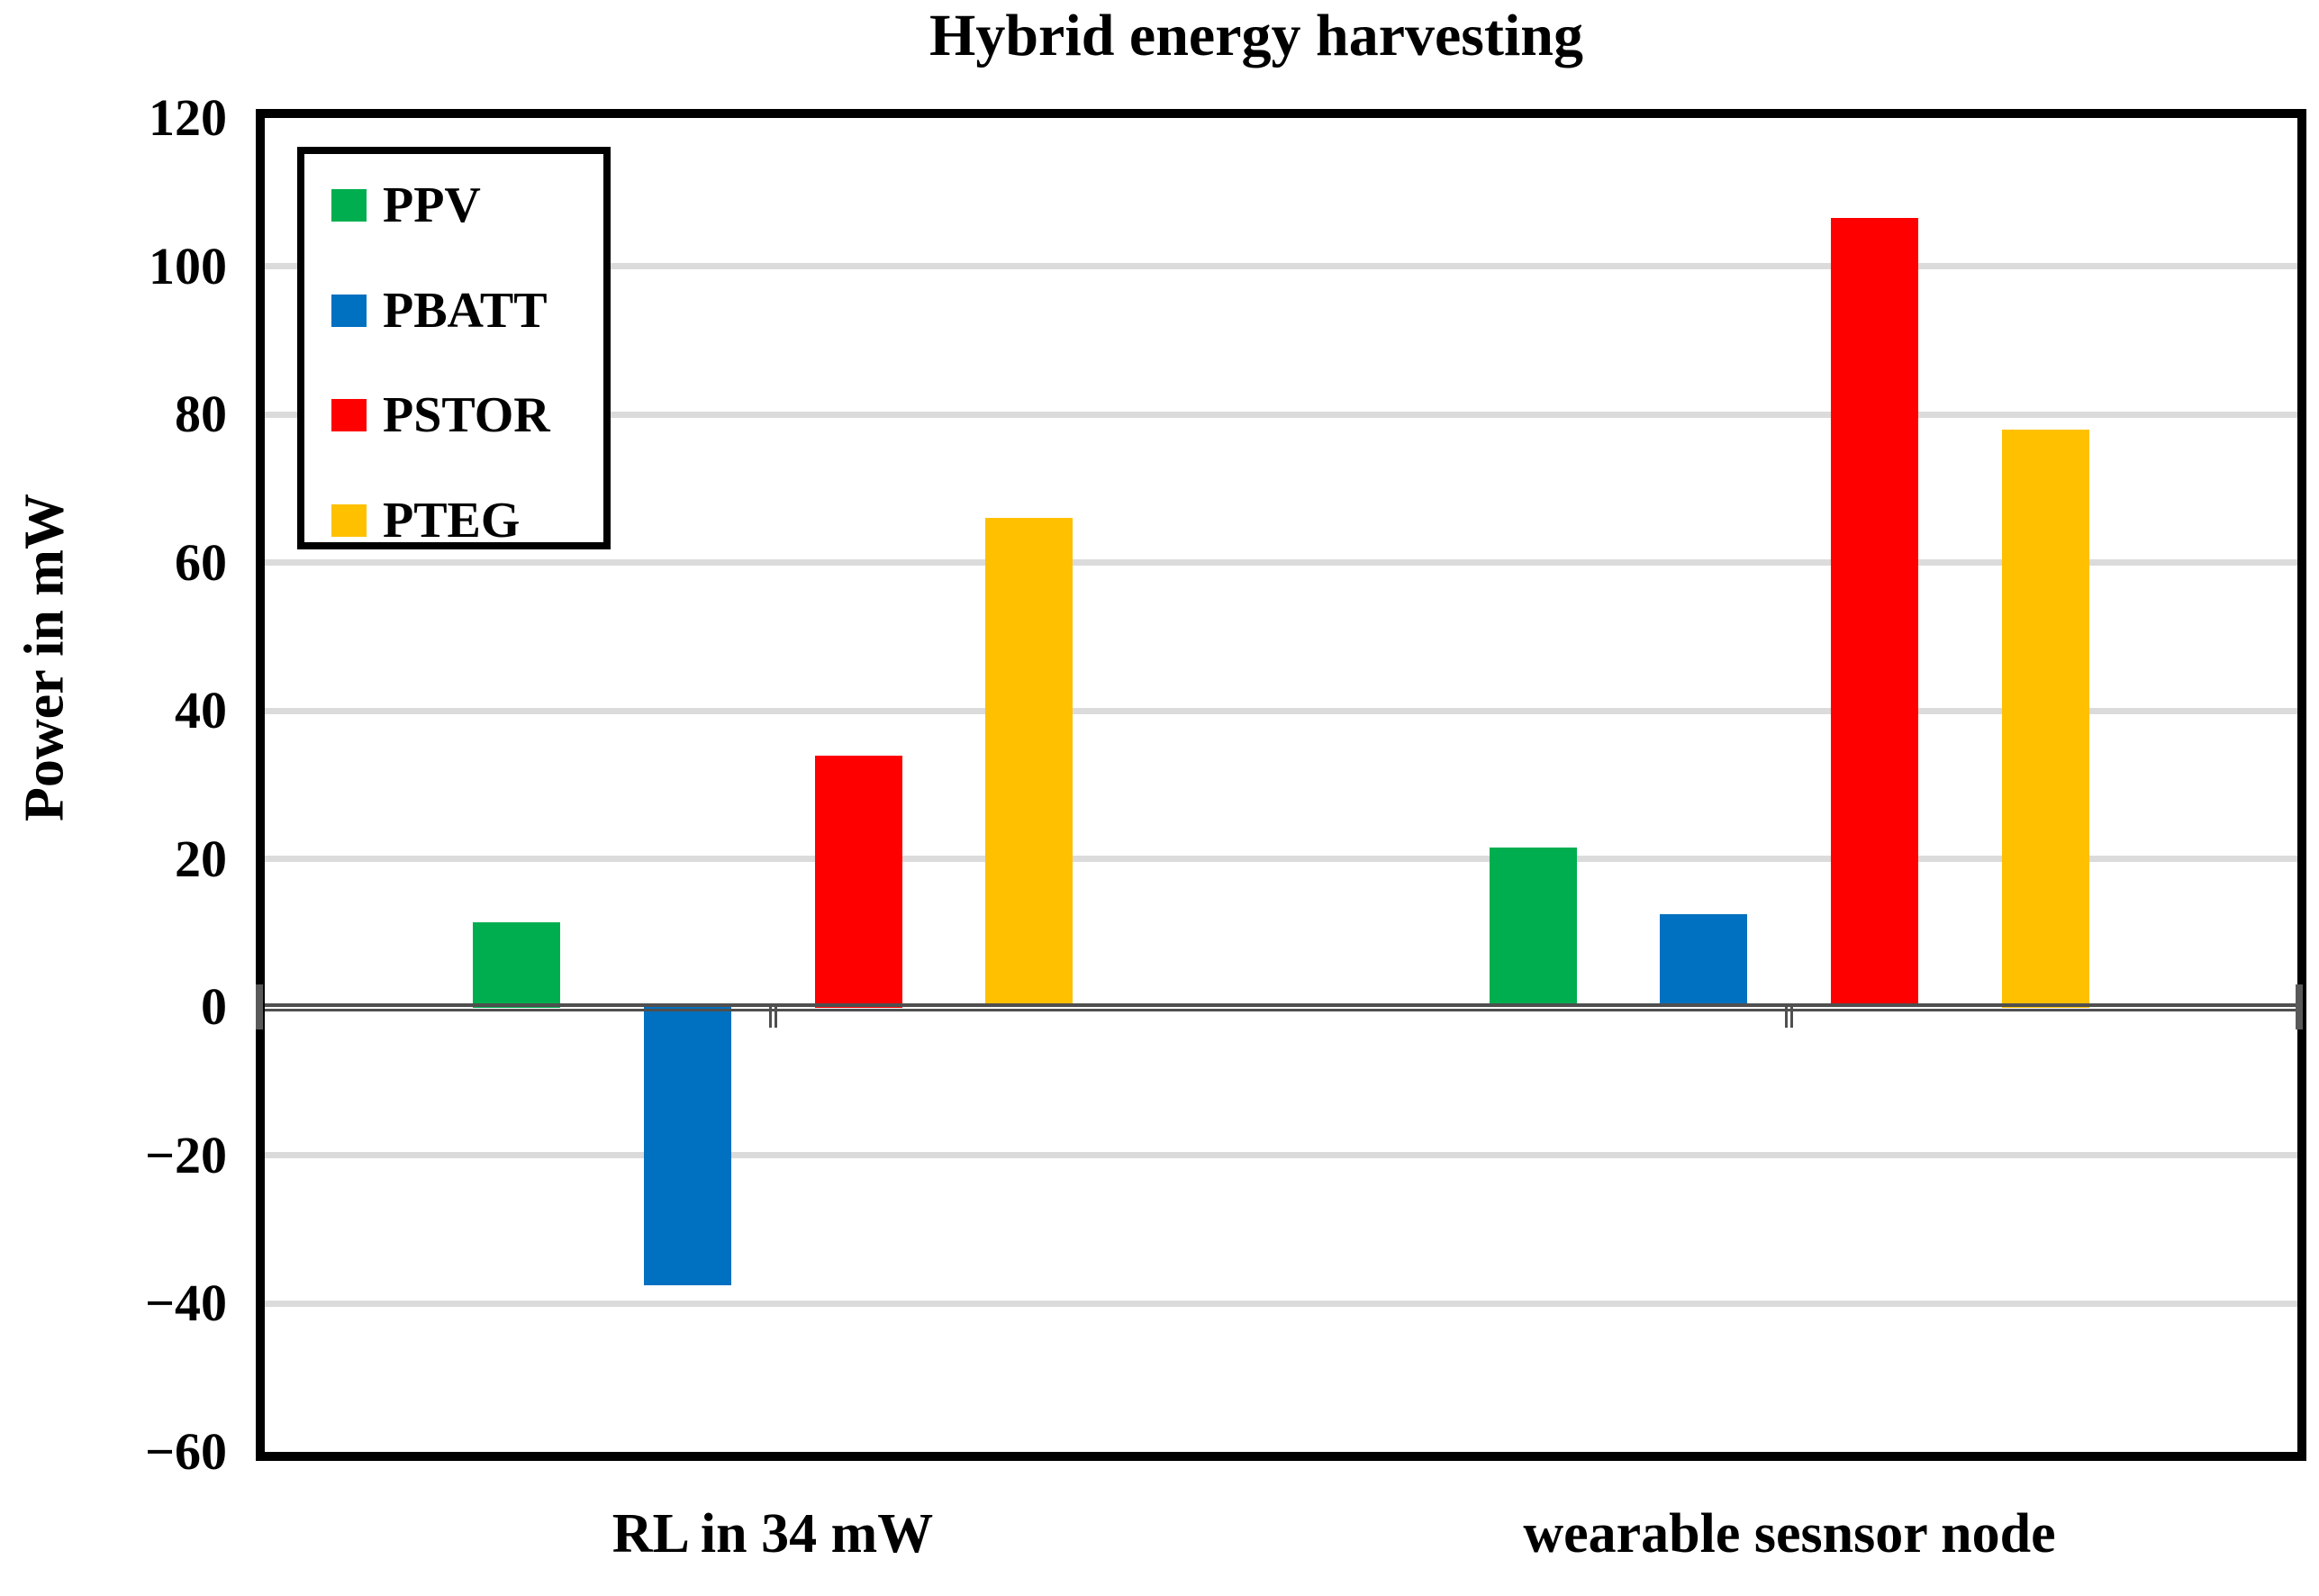  I want to click on y-tick-label-60: 60, so click(201, 562).